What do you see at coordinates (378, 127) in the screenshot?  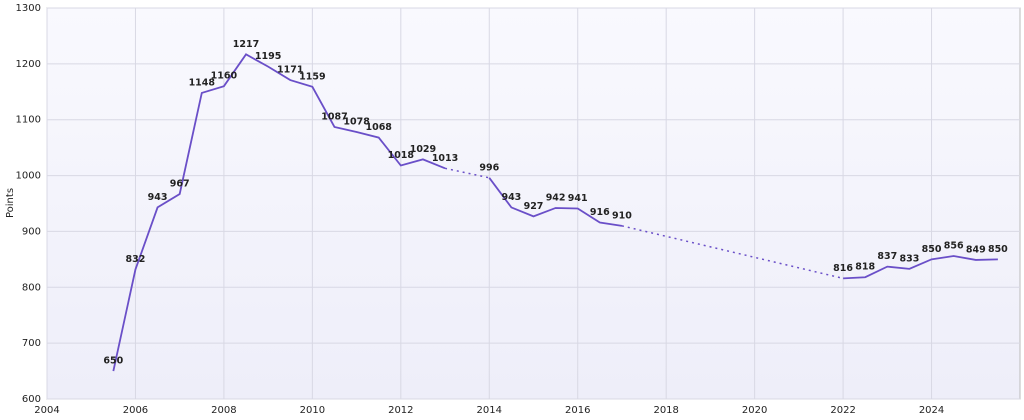 I see `data-label: 1068` at bounding box center [378, 127].